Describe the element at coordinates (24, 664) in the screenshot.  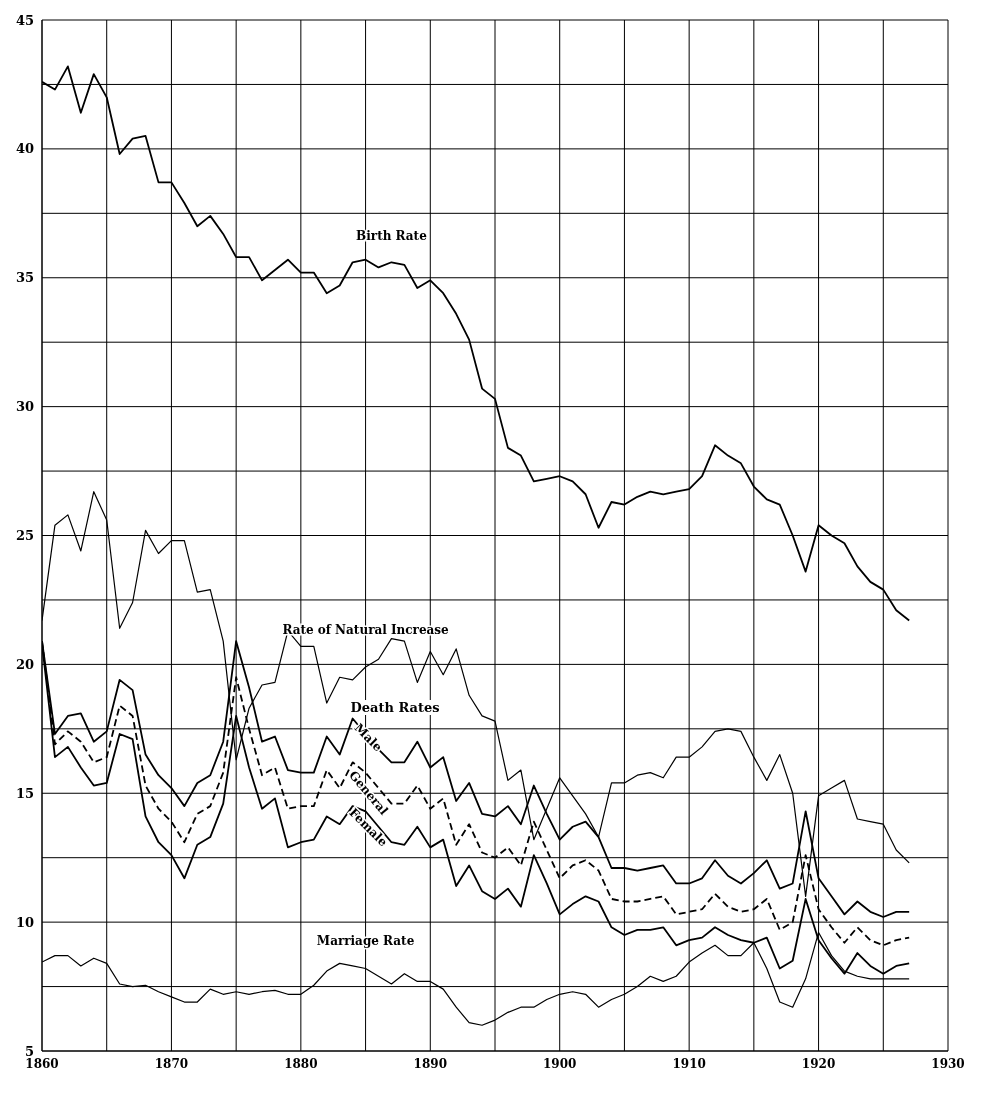
I see `y-tick-label: 20` at that location.